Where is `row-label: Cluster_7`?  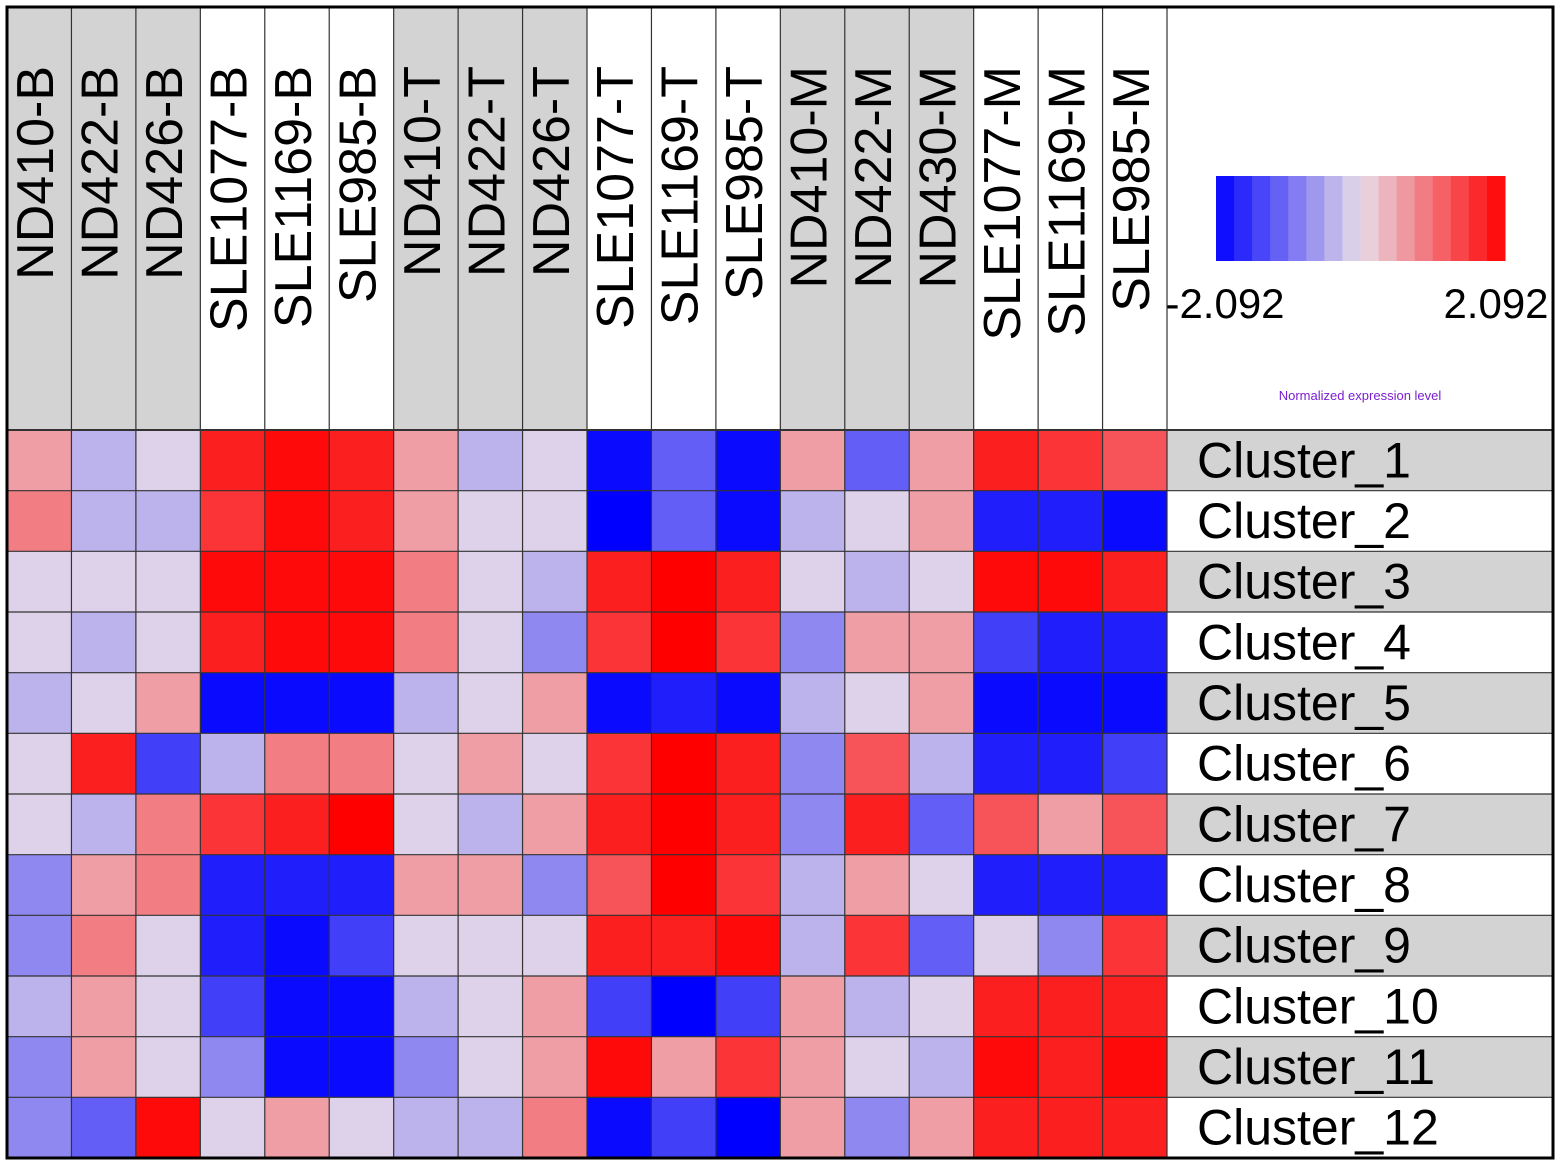
row-label: Cluster_7 is located at coordinates (1304, 824).